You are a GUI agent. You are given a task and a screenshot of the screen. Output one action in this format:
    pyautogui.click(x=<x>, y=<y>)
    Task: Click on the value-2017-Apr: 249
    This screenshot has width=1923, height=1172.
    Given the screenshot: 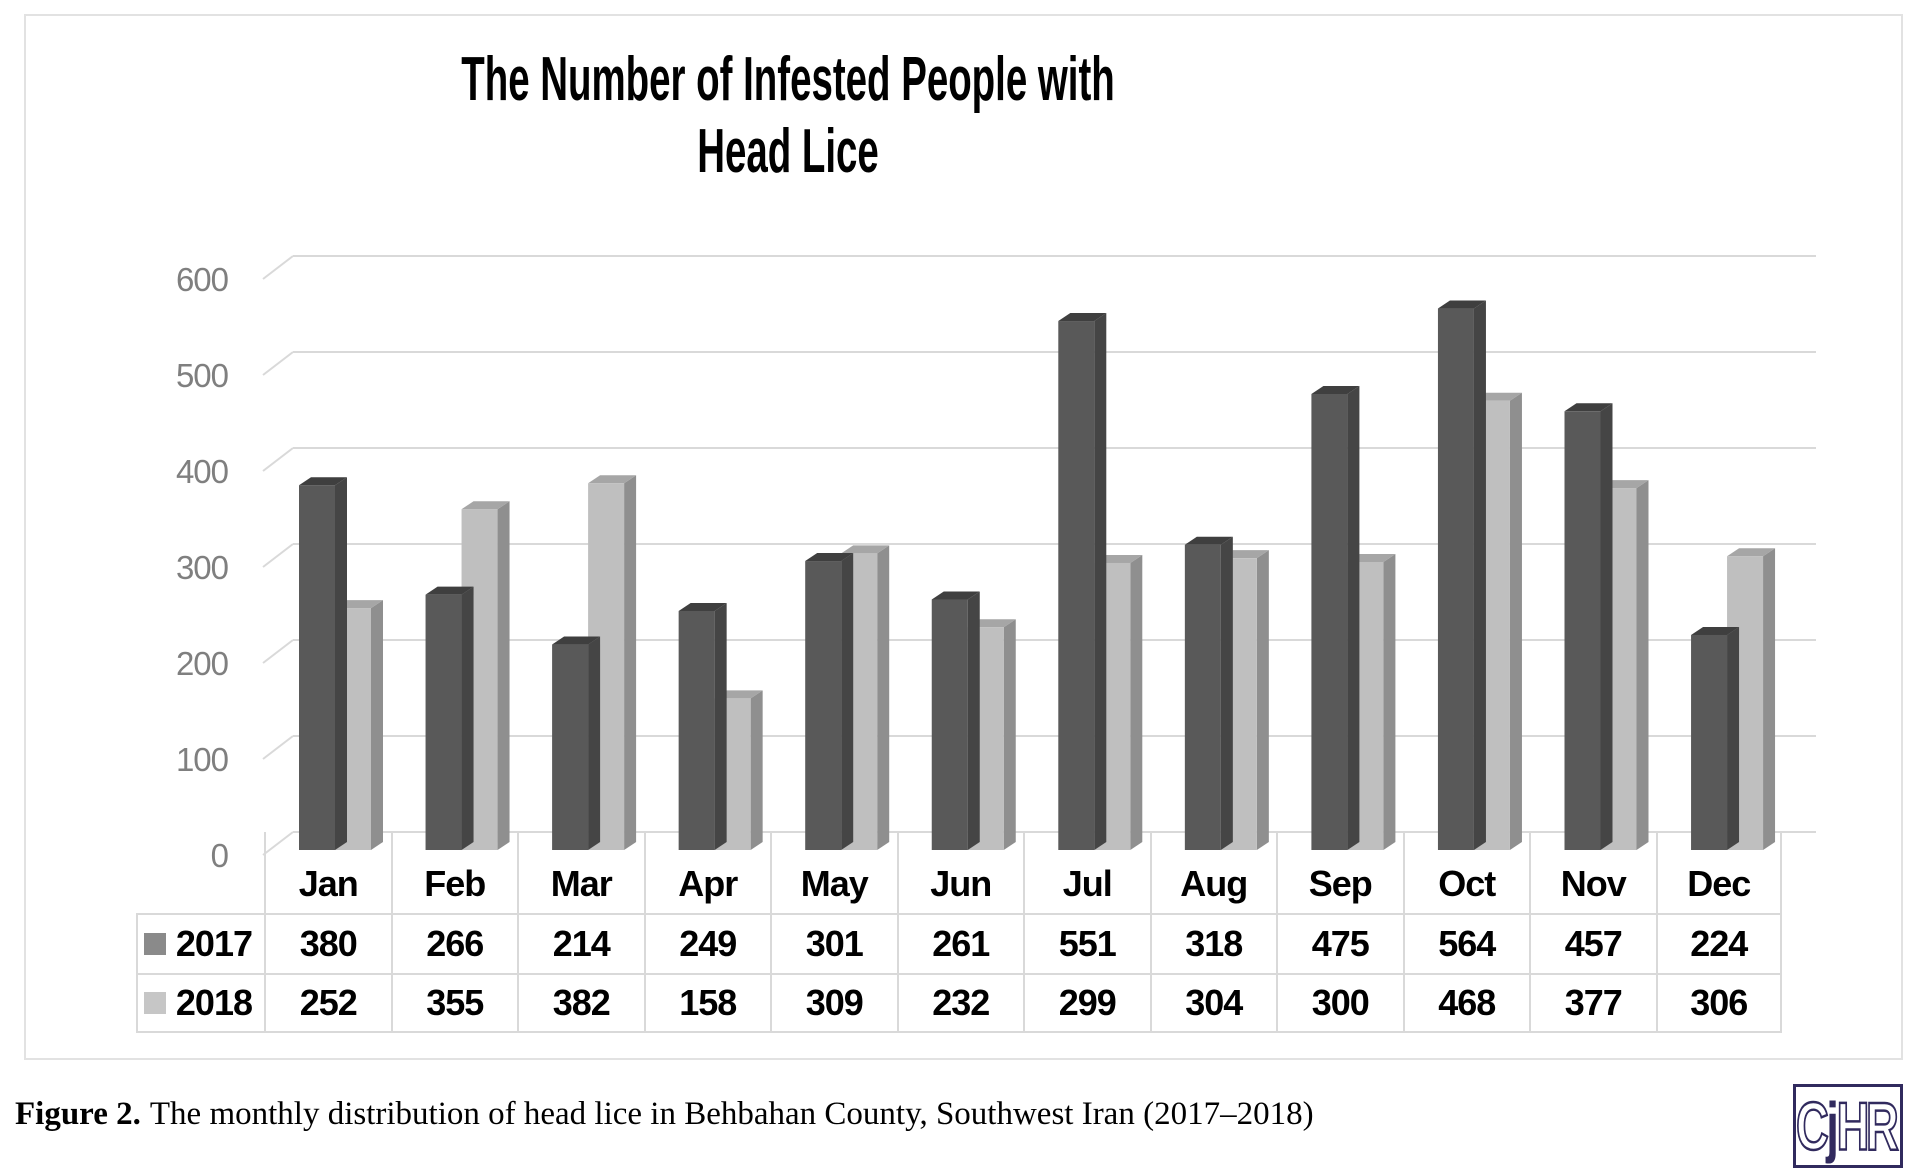 What is the action you would take?
    pyautogui.click(x=706, y=943)
    